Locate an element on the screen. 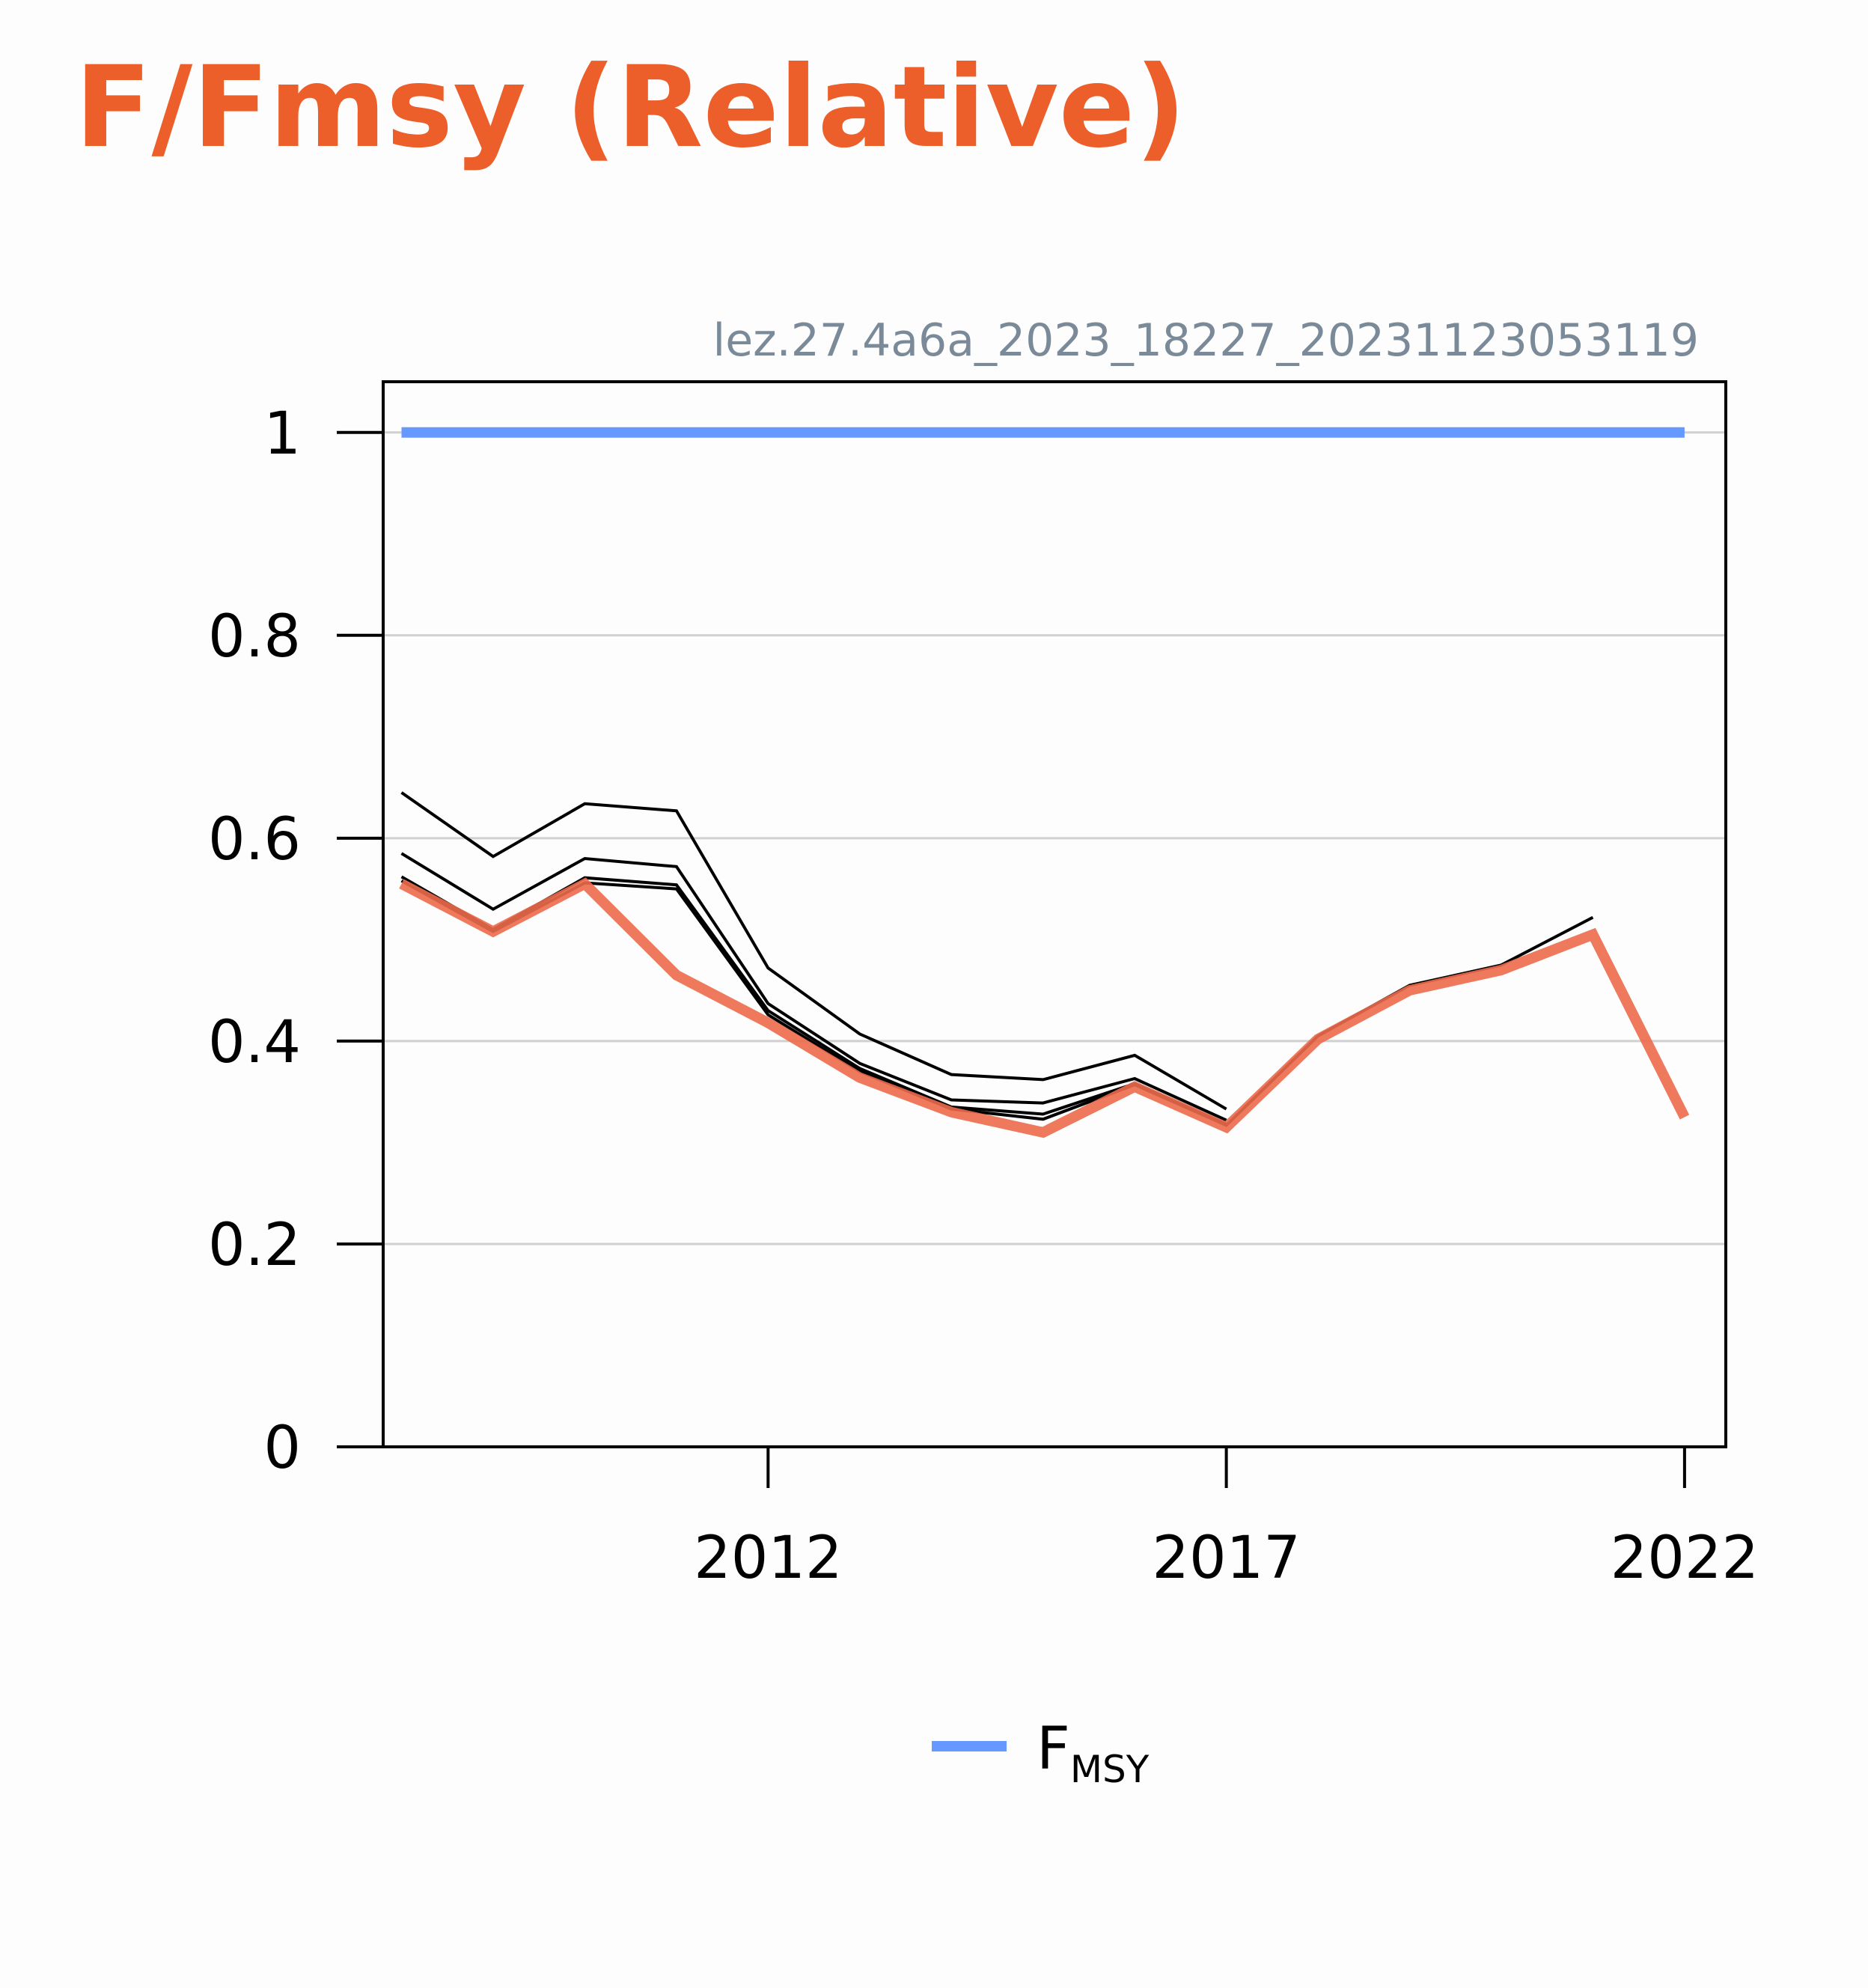 The width and height of the screenshot is (1868, 1988). legend-label-main: F is located at coordinates (1053, 1749).